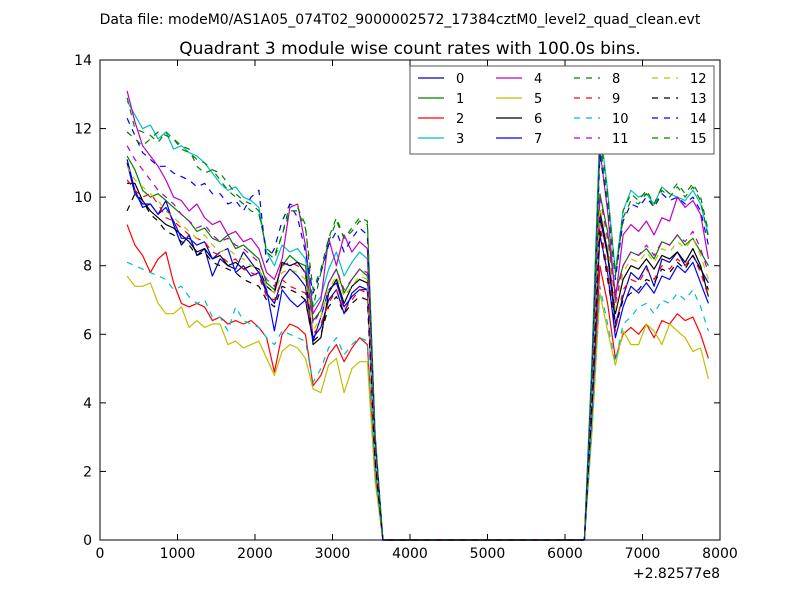 The width and height of the screenshot is (800, 600). I want to click on x-tick-label: 5000, so click(488, 554).